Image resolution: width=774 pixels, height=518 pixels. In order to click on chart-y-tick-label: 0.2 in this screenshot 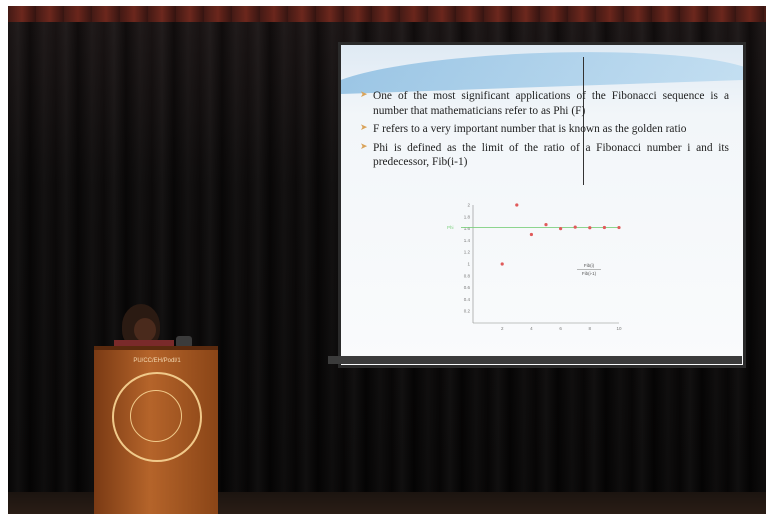, I will do `click(467, 311)`.